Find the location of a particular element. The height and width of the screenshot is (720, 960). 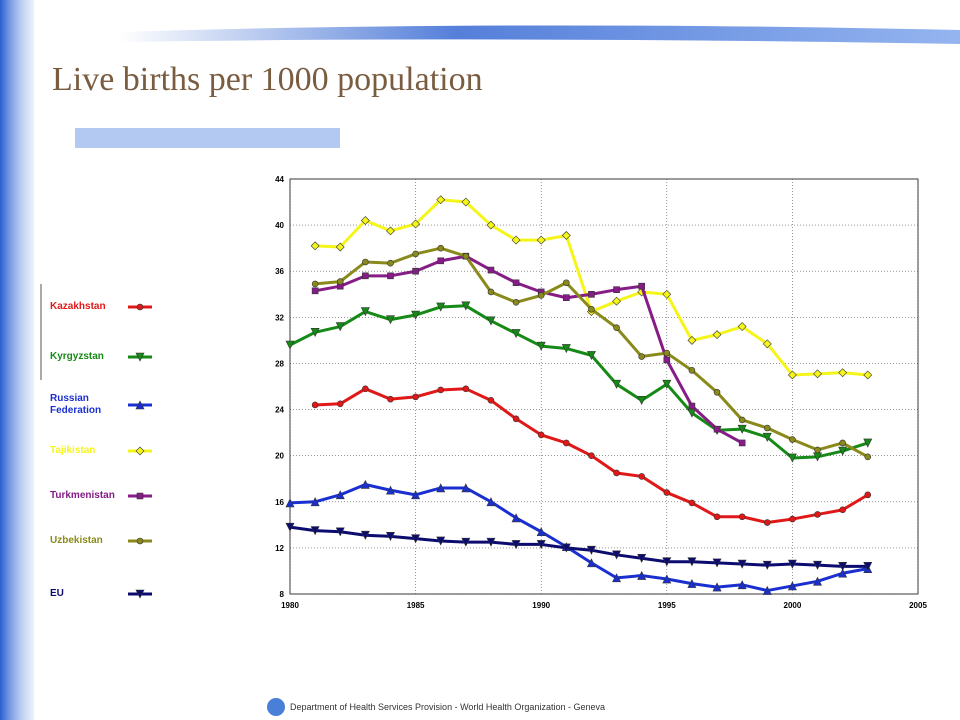

top-brush is located at coordinates (540, 34).